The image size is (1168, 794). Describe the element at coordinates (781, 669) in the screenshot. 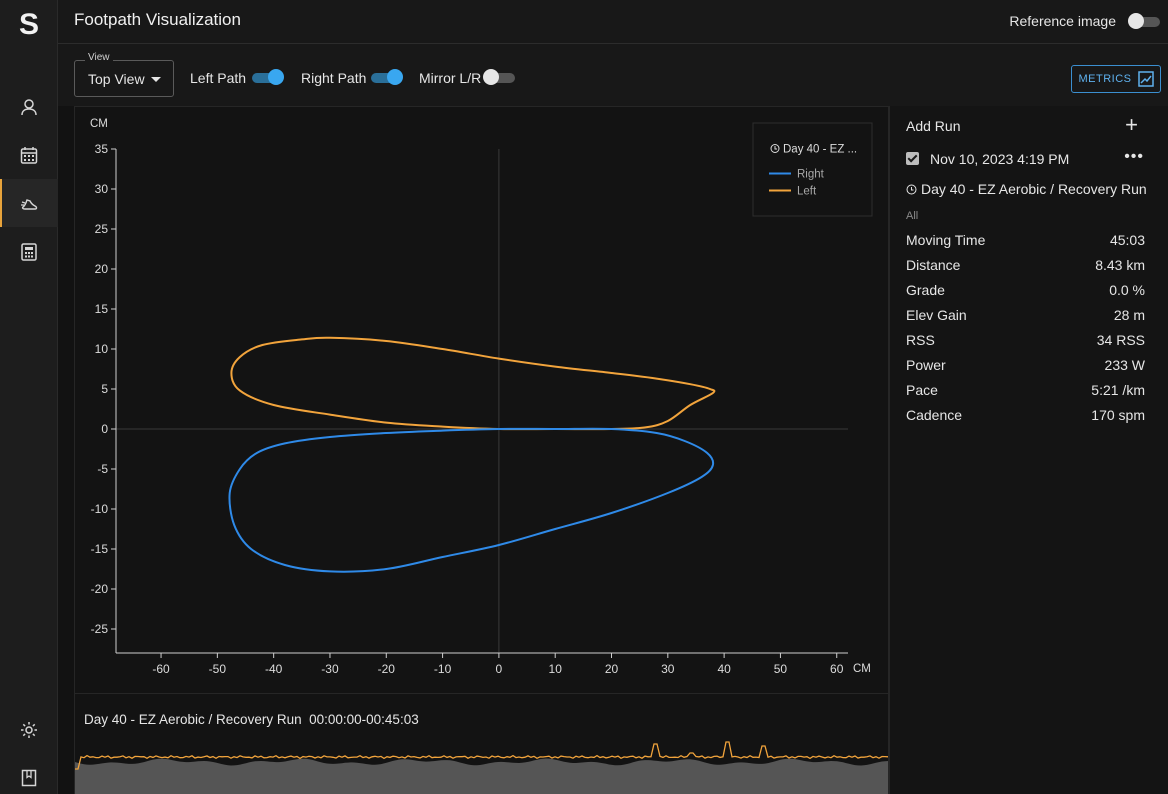

I see `x-tick-label: 50` at that location.